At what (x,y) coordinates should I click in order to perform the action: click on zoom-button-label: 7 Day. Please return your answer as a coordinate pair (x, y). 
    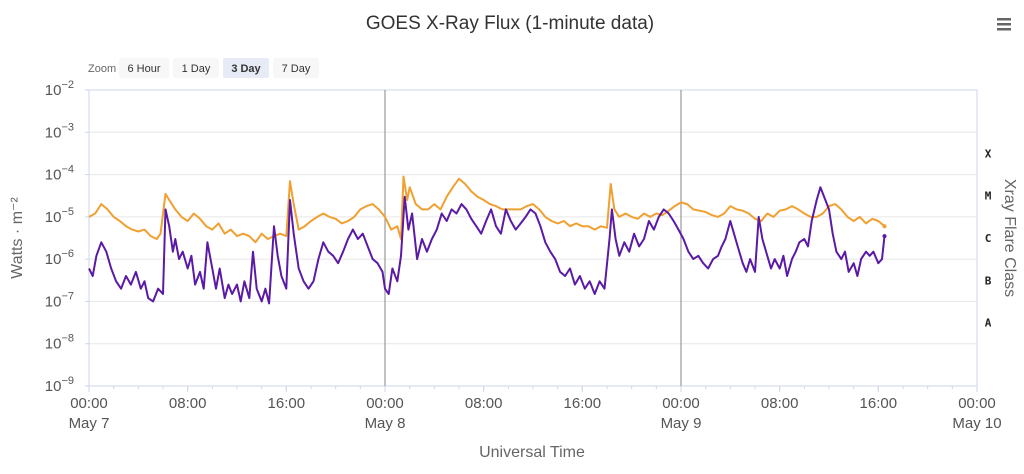
    Looking at the image, I should click on (296, 69).